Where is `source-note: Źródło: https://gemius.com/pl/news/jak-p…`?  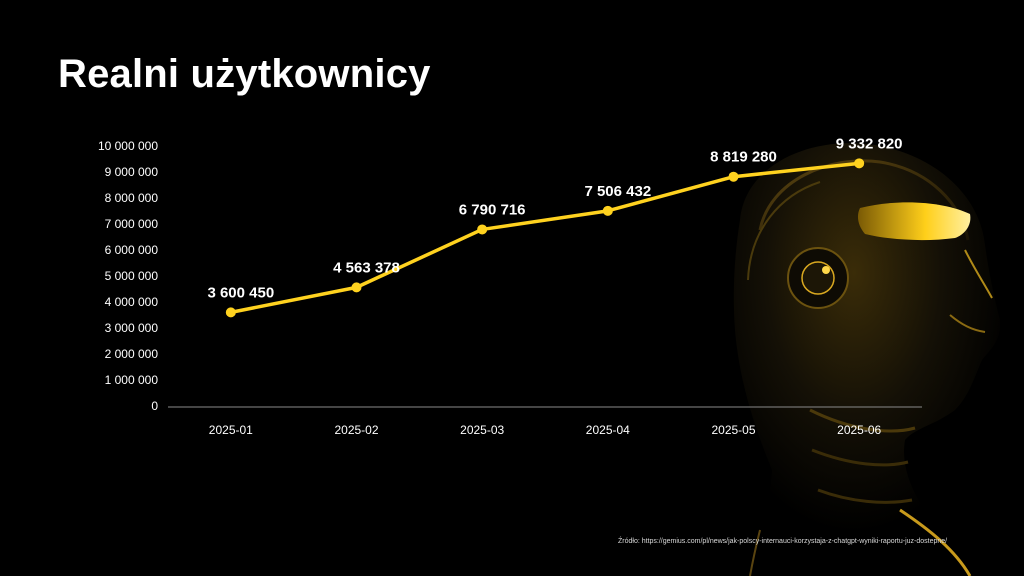 source-note: Źródło: https://gemius.com/pl/news/jak-p… is located at coordinates (783, 541).